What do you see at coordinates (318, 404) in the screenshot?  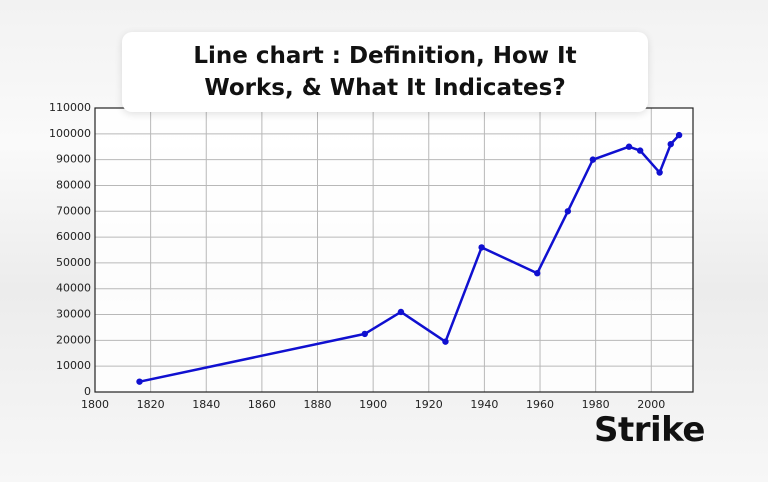 I see `x-tick-label: 1880` at bounding box center [318, 404].